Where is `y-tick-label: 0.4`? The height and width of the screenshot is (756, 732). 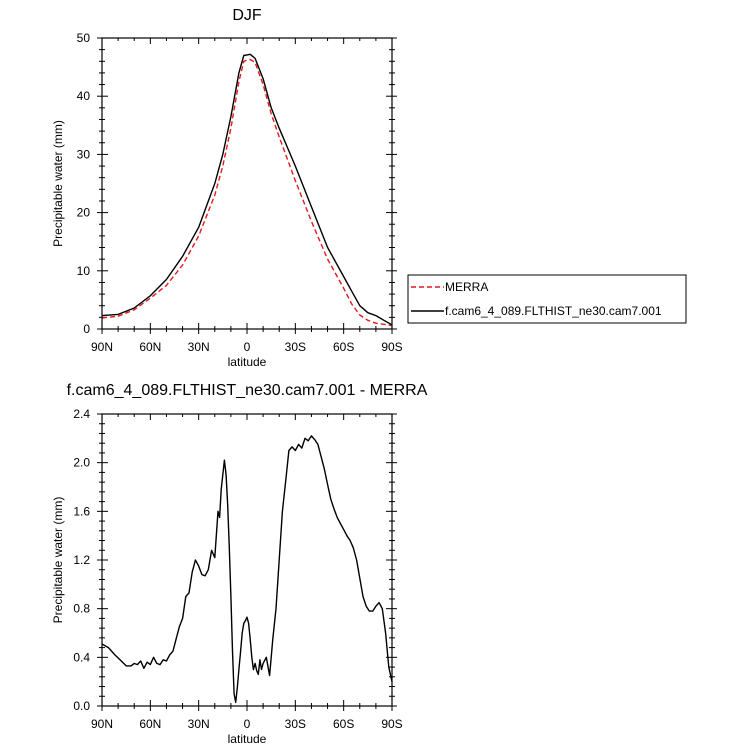
y-tick-label: 0.4 is located at coordinates (81, 657).